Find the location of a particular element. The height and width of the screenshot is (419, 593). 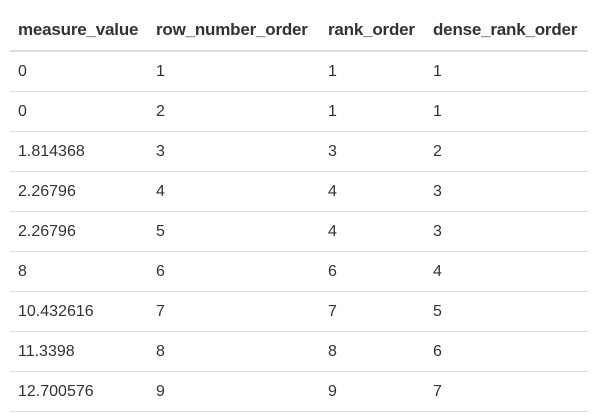

cell-row-number-order: 3 is located at coordinates (234, 151).